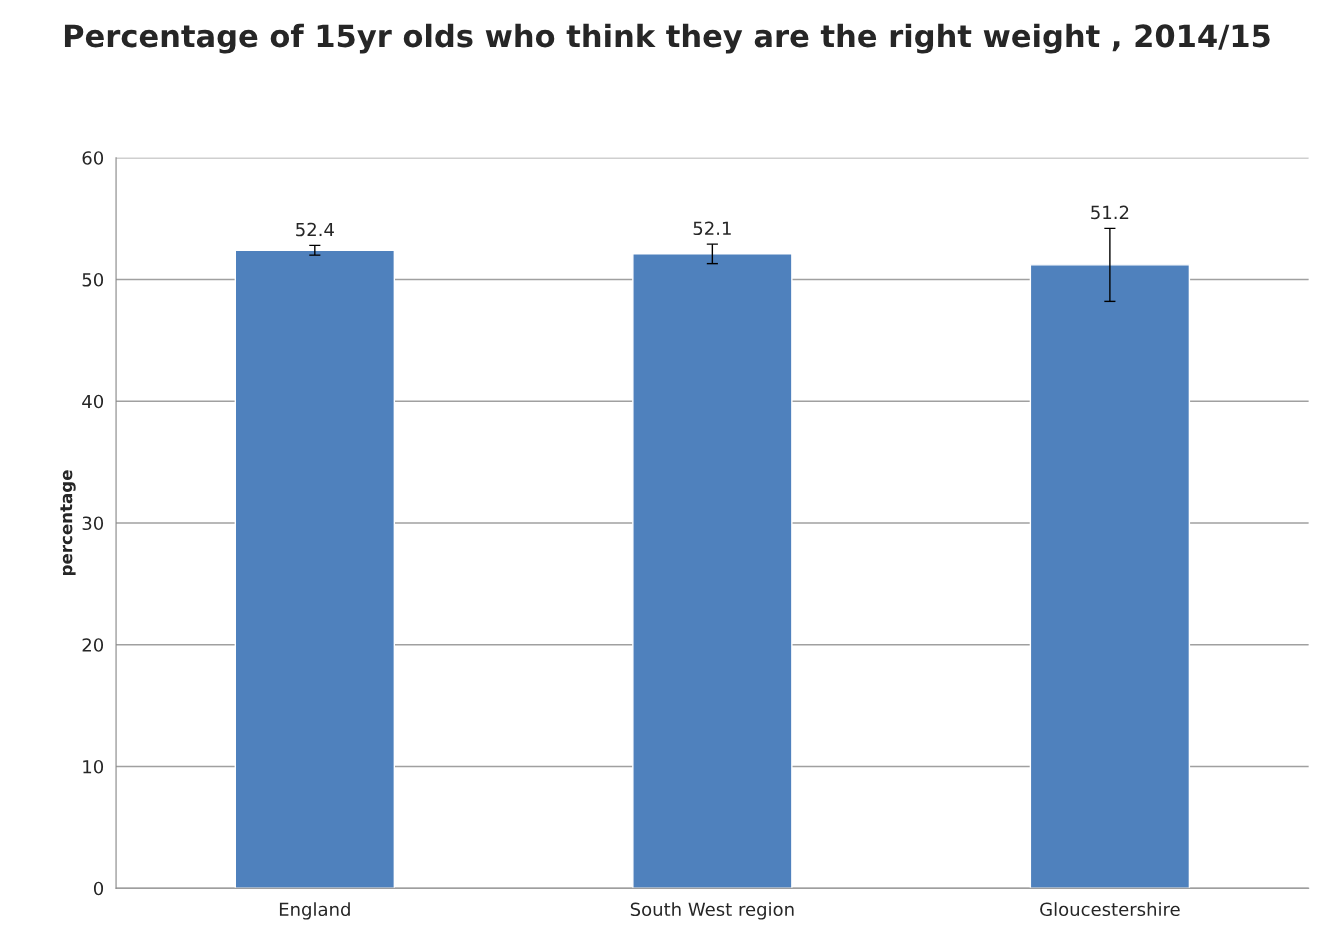  What do you see at coordinates (712, 228) in the screenshot?
I see `data-label: 52.1` at bounding box center [712, 228].